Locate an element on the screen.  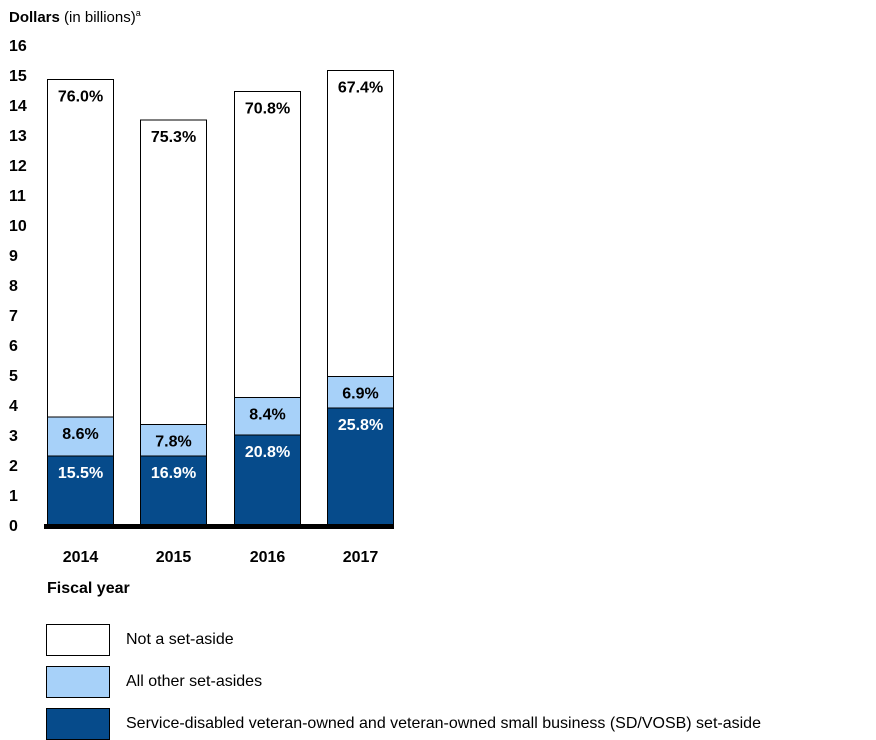
data-label-2017-series-0: 25.8% is located at coordinates (360, 425).